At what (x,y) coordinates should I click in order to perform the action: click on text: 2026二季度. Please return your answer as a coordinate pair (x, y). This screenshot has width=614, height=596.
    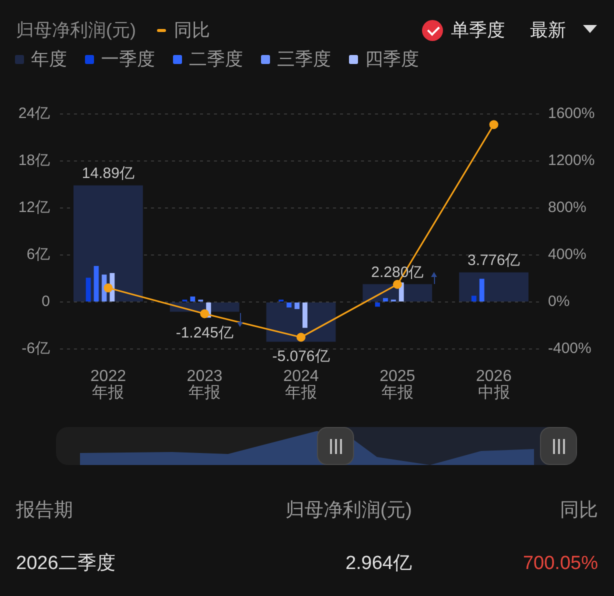
    Looking at the image, I should click on (66, 564).